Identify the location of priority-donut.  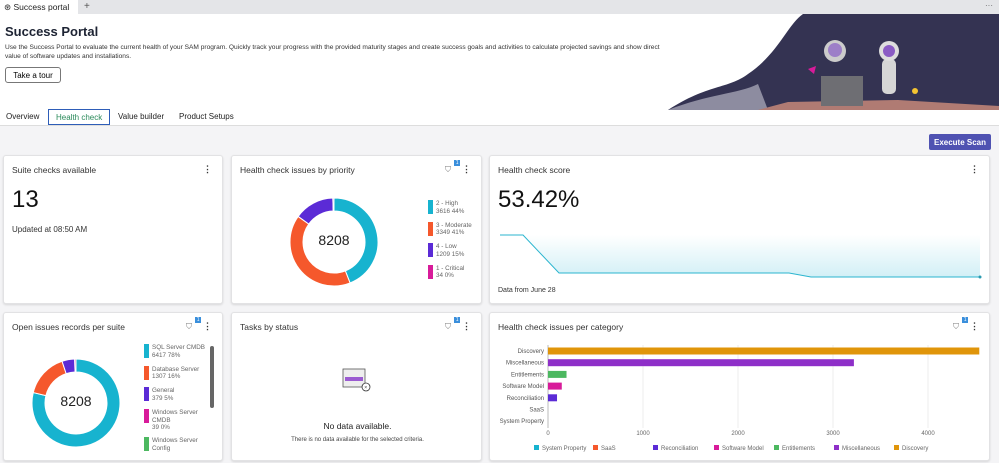
(334, 242).